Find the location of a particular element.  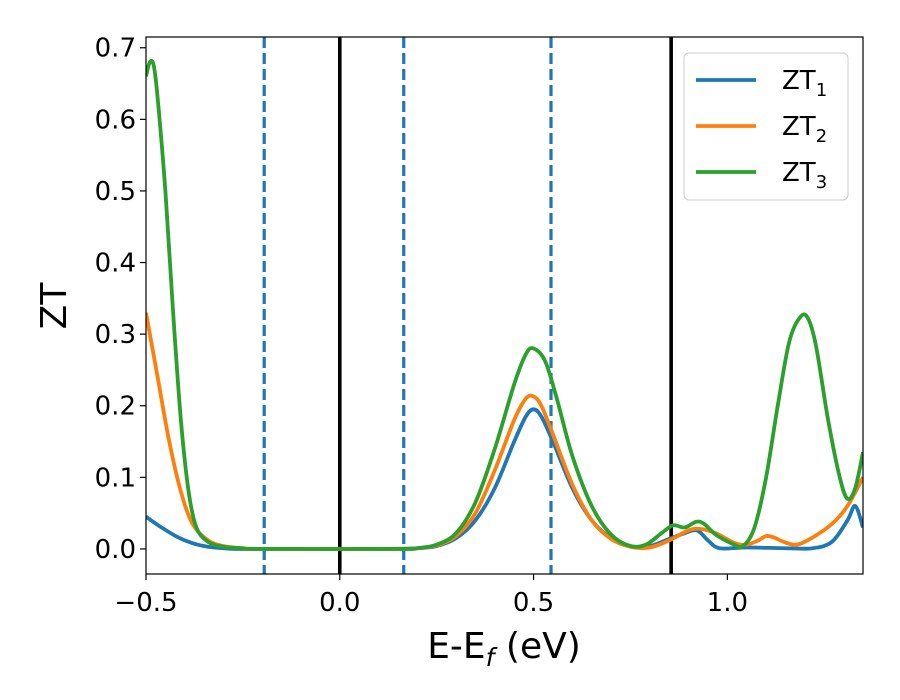

x-axis-label-unit: (eV) is located at coordinates (537, 646).